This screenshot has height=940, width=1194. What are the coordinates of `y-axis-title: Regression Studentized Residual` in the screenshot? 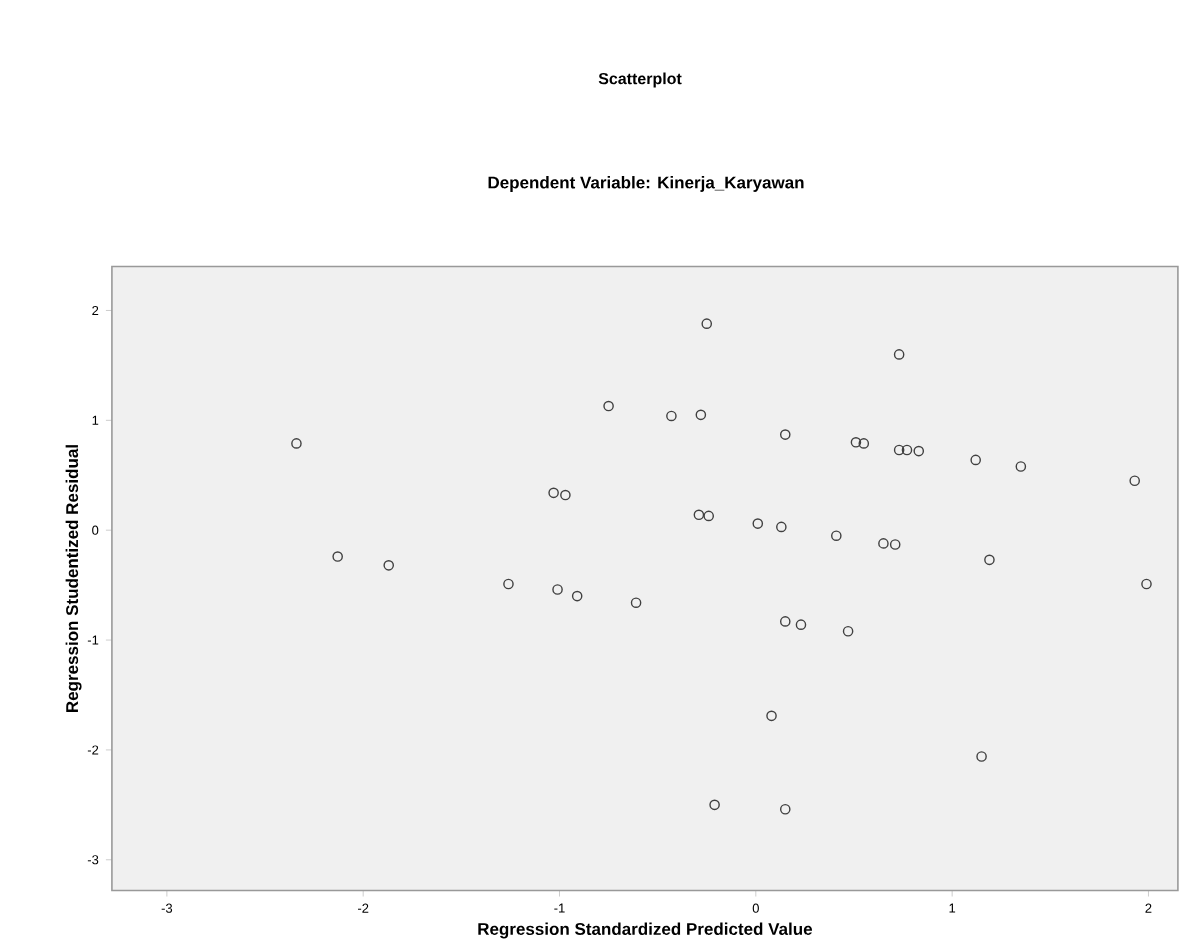 It's located at (73, 579).